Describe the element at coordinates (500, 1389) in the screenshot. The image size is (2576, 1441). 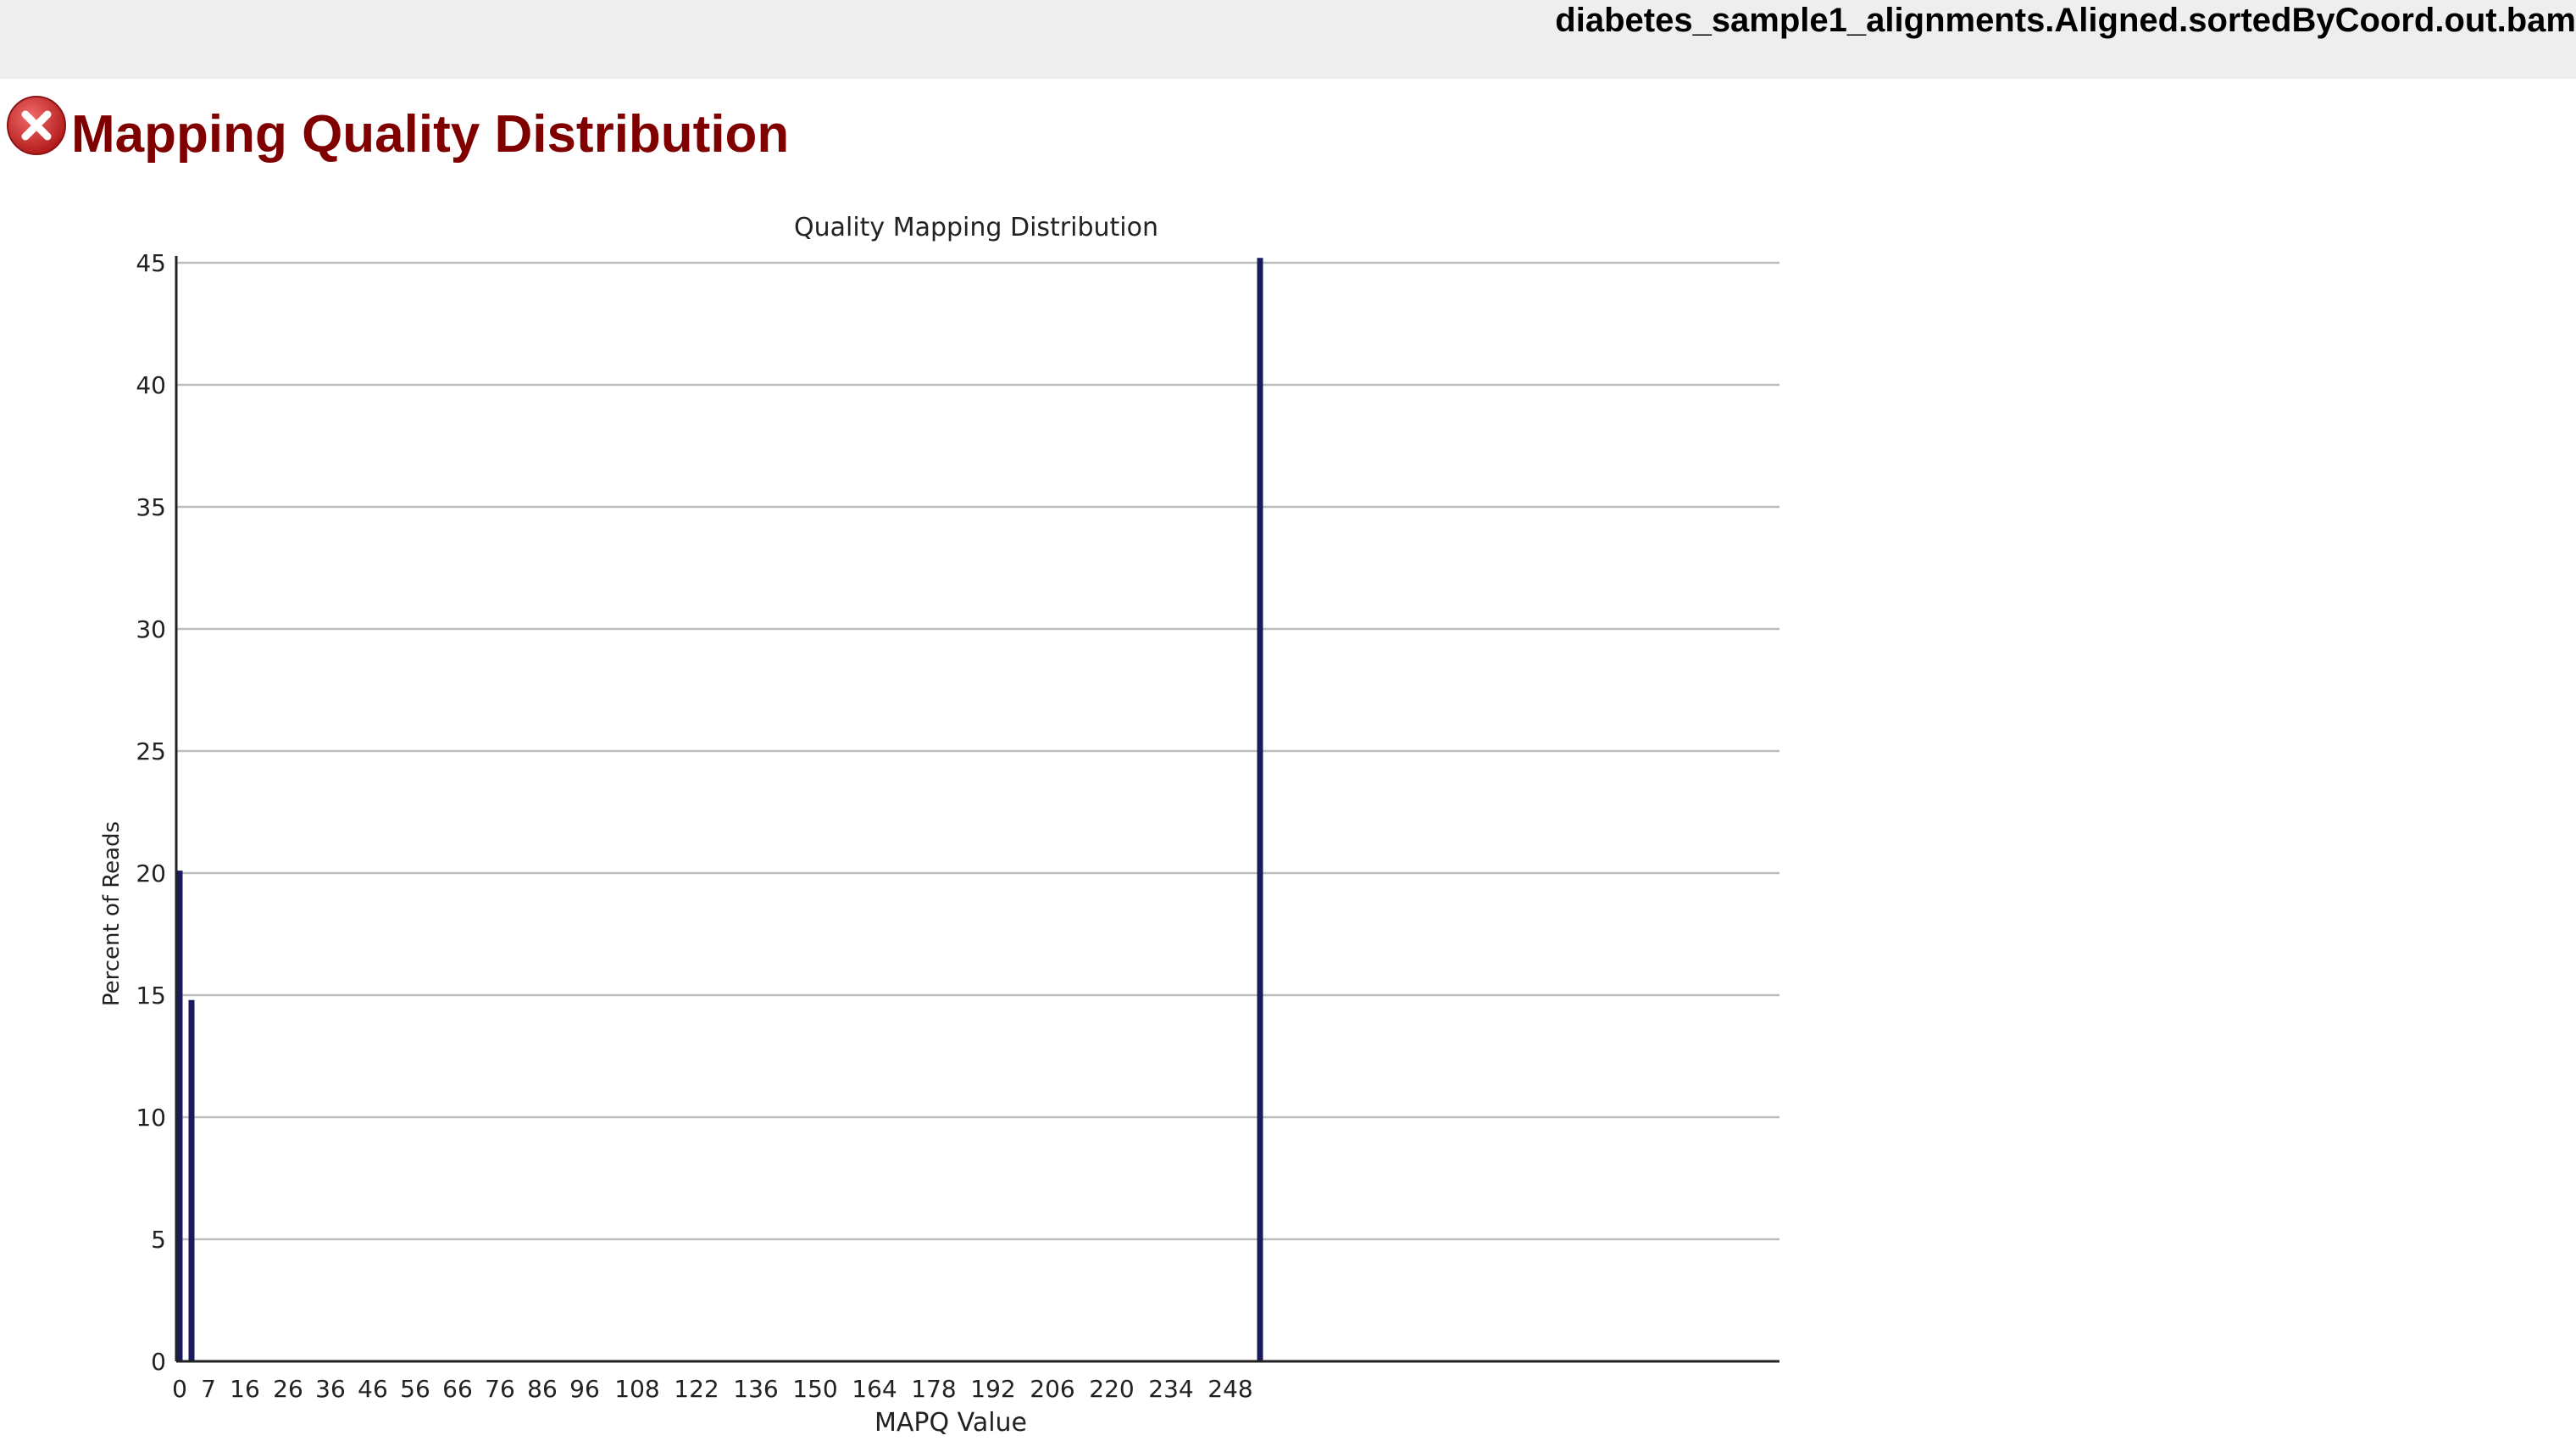
I see `x-tick-label: 76` at that location.